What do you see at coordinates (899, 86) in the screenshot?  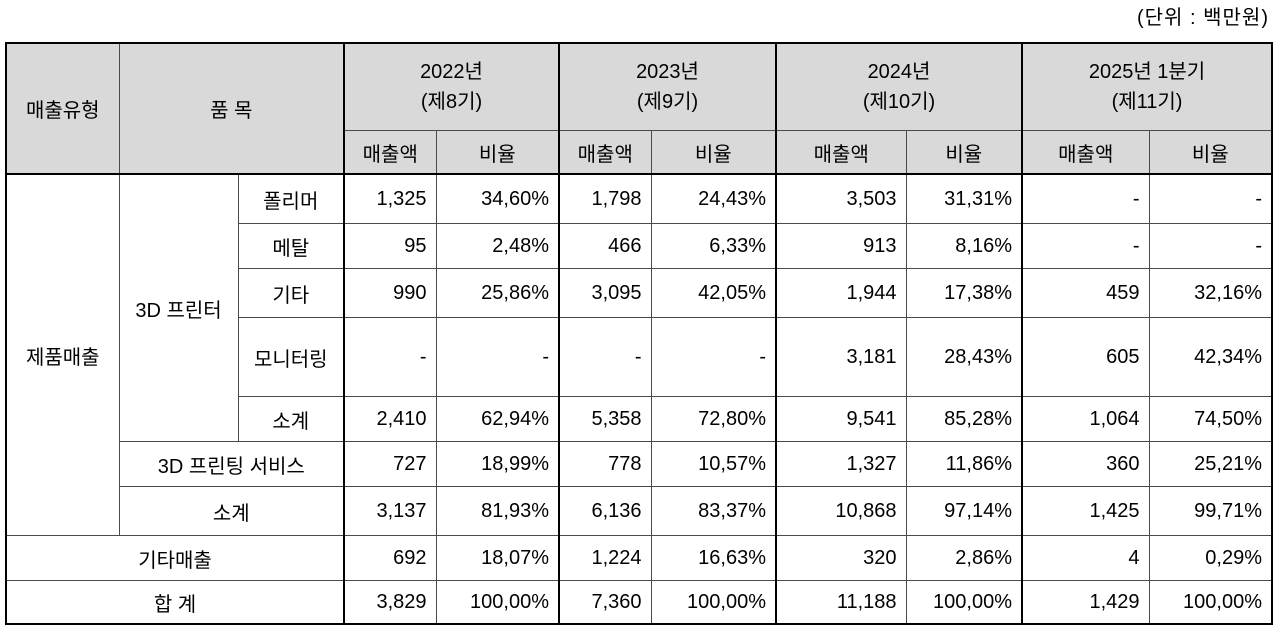 I see `header-period-2024: 2024년 (제10기)` at bounding box center [899, 86].